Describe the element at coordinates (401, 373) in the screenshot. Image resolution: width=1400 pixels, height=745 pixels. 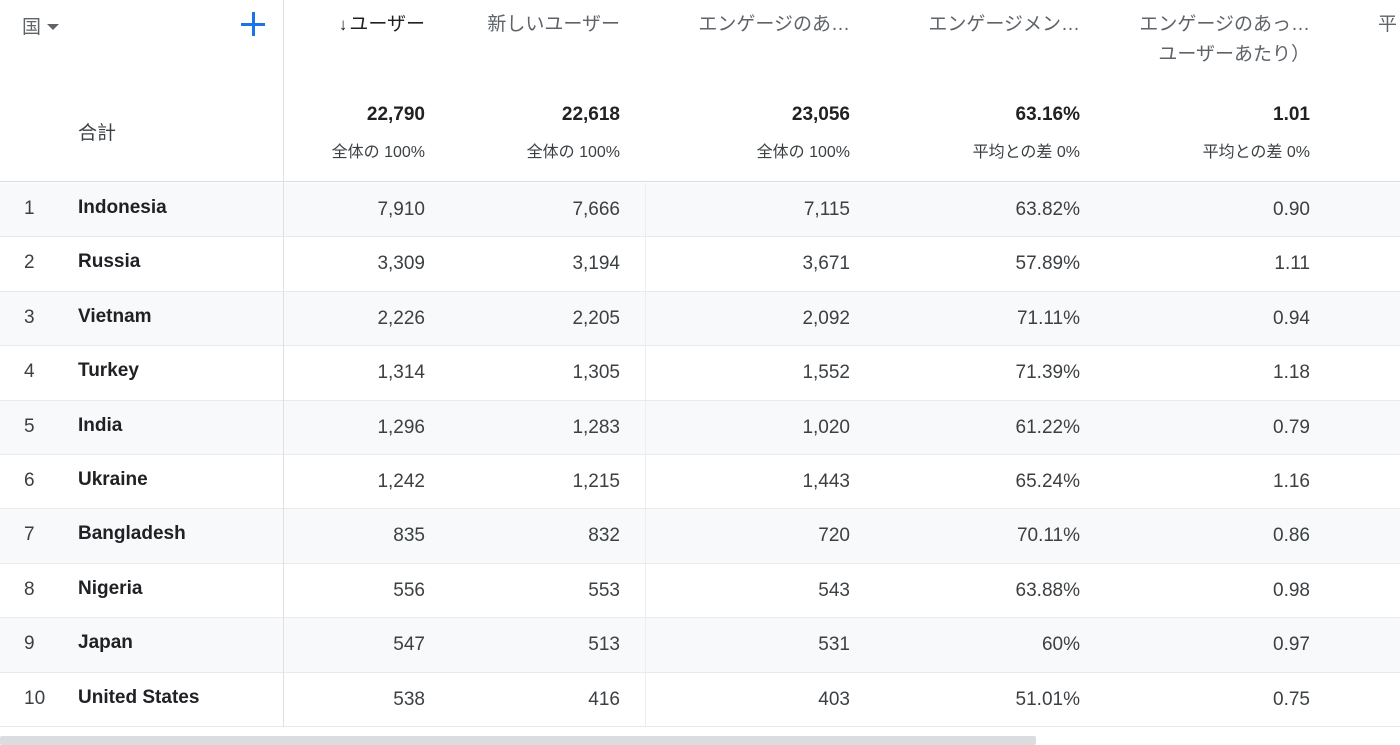
I see `cell-users: 1,314` at that location.